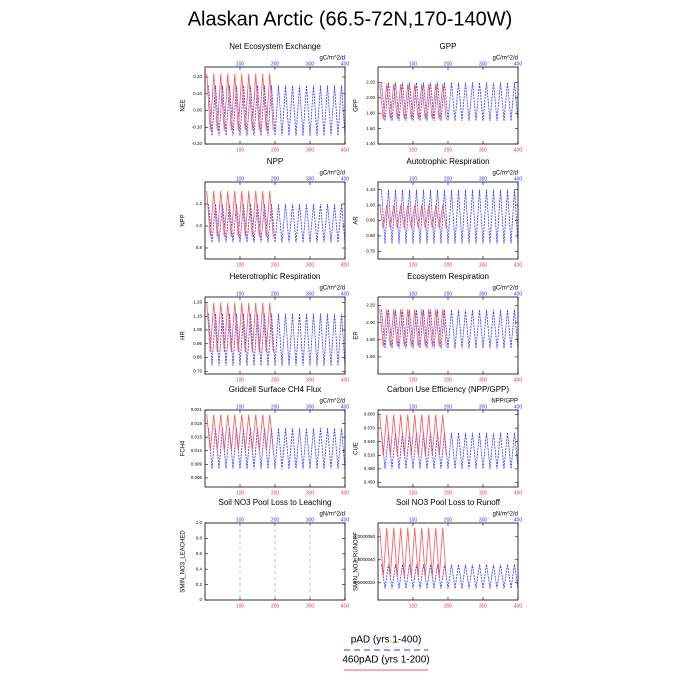  I want to click on y-tick-label: 0.0000060, so click(365, 536).